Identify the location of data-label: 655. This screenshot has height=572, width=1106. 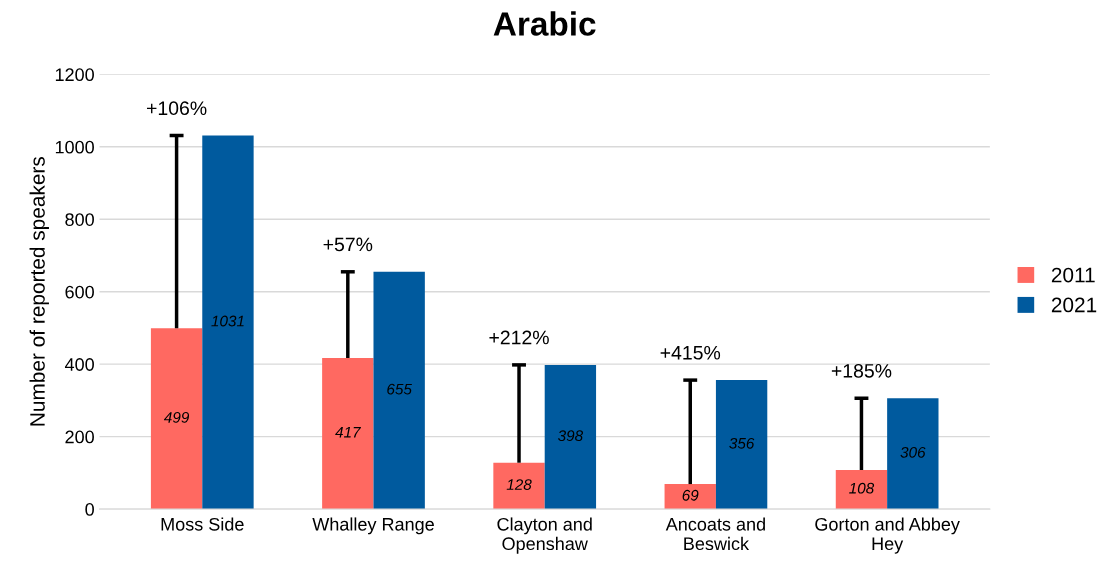
(399, 389).